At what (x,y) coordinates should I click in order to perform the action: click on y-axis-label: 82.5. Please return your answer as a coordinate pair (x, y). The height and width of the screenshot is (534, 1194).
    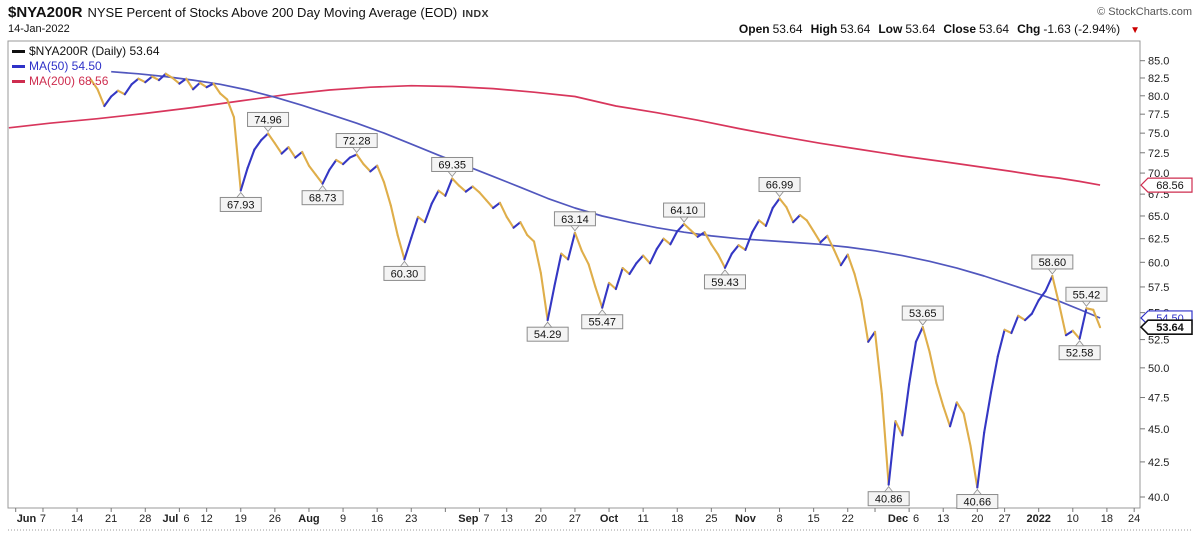
    Looking at the image, I should click on (1158, 79).